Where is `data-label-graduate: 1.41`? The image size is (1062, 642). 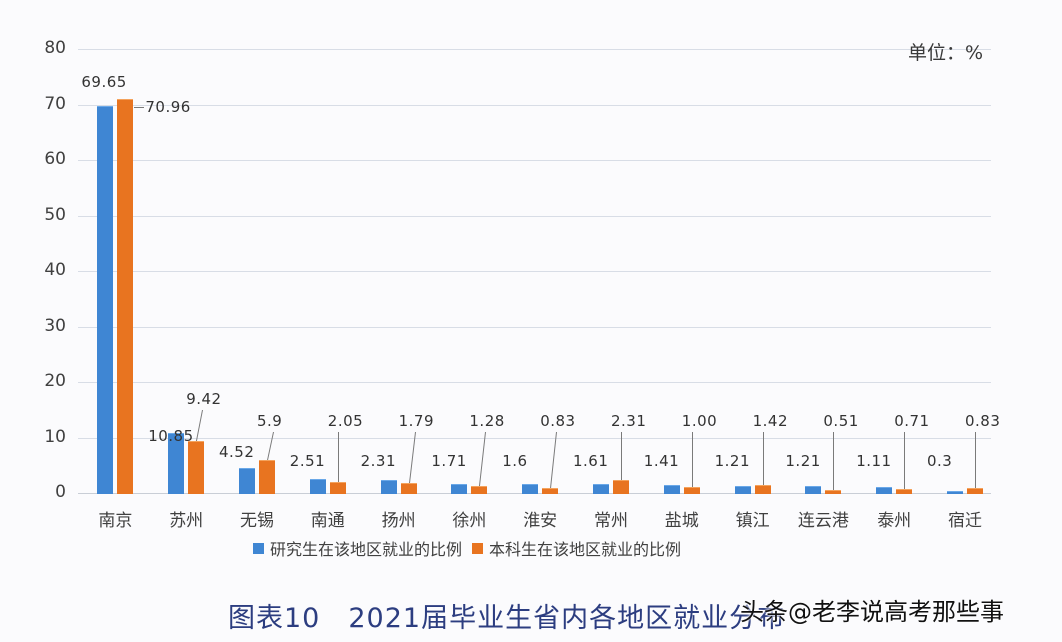
data-label-graduate: 1.41 is located at coordinates (661, 461).